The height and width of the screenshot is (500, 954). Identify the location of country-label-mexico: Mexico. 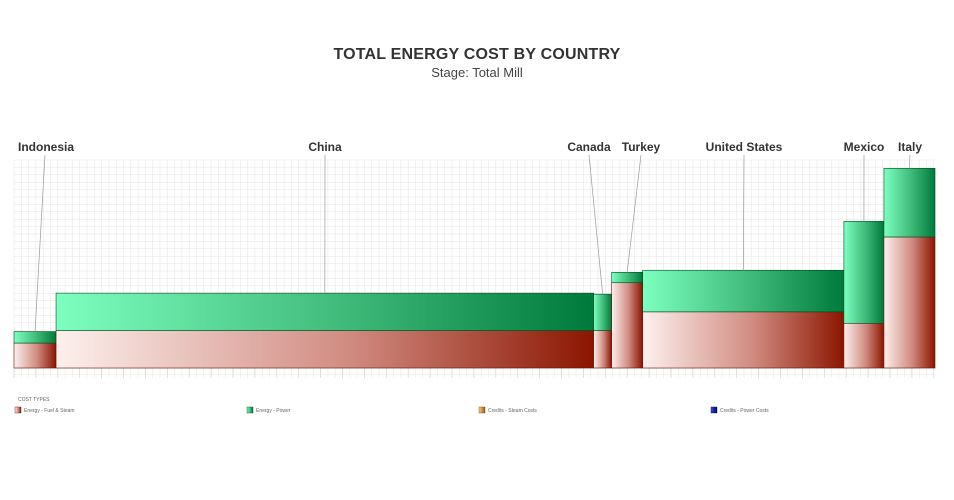
(864, 147).